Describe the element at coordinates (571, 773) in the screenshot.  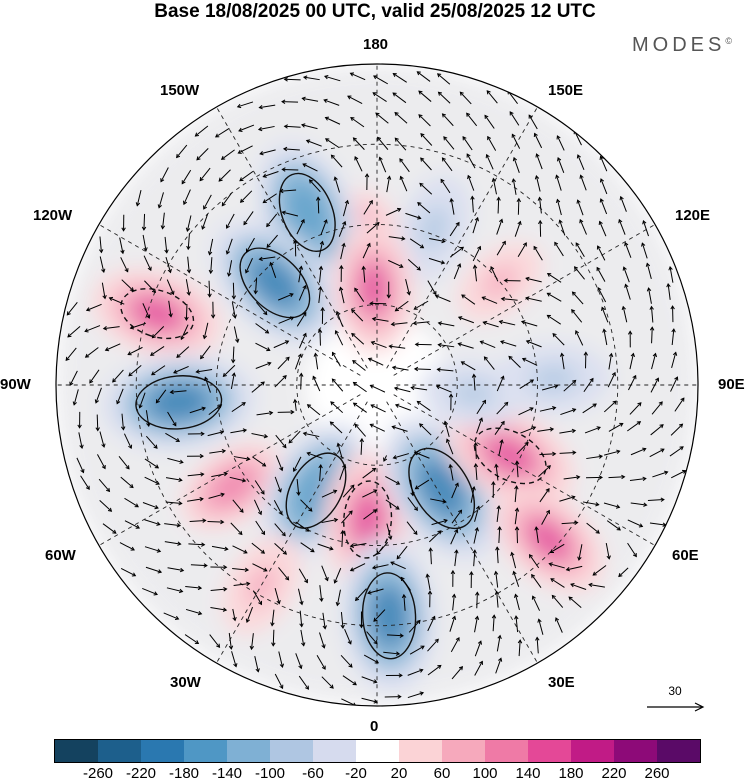
I see `colorbar-tick-label: 180` at that location.